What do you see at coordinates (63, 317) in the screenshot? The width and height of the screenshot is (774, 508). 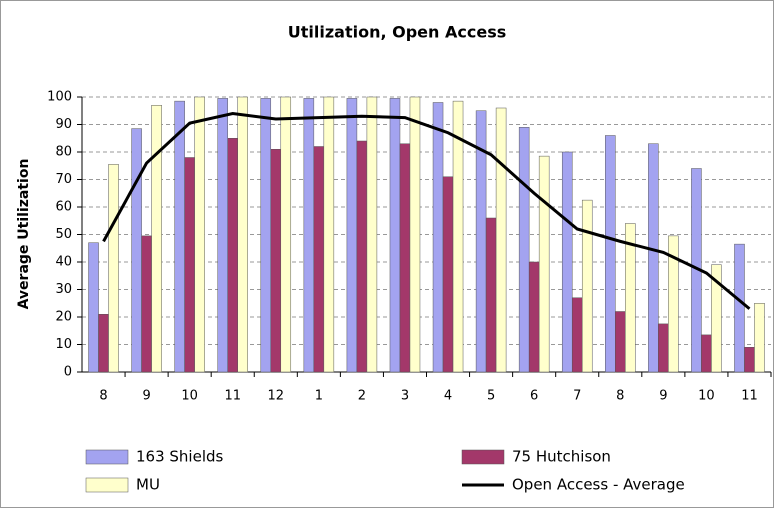 I see `y-tick-label: 20` at bounding box center [63, 317].